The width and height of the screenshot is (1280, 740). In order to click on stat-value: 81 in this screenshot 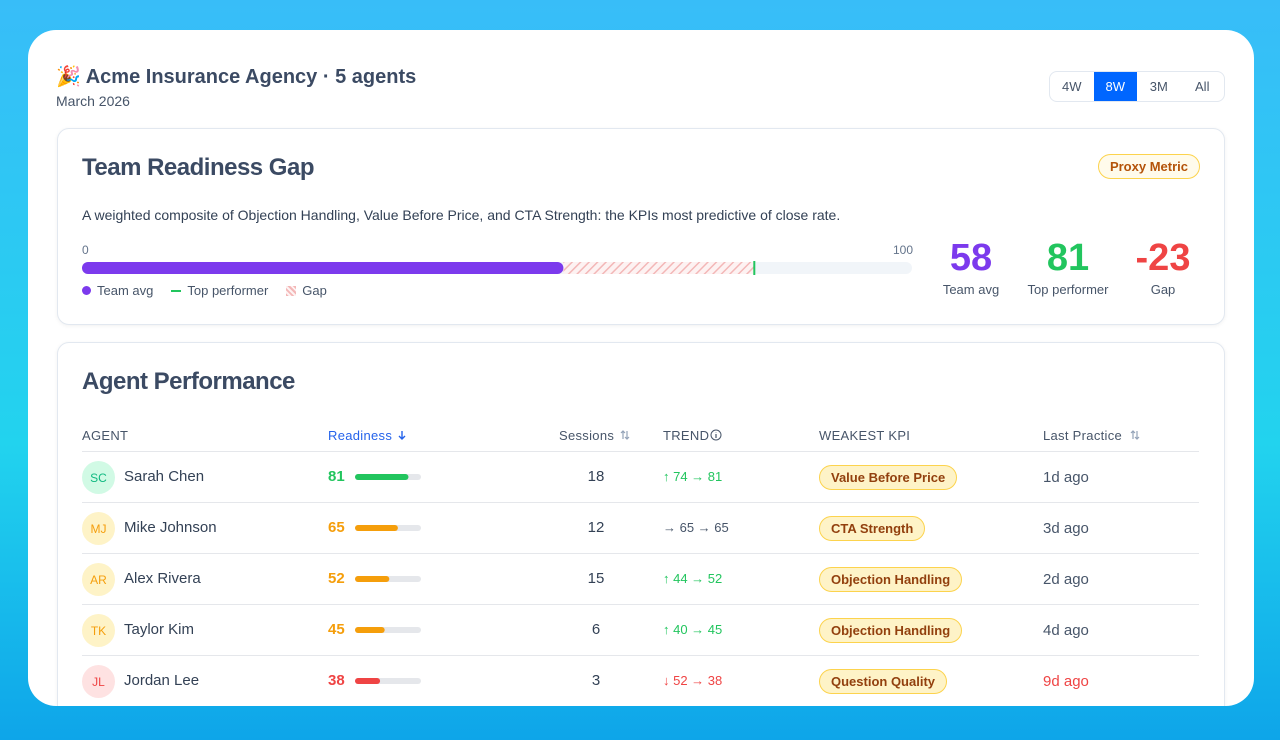, I will do `click(1068, 258)`.